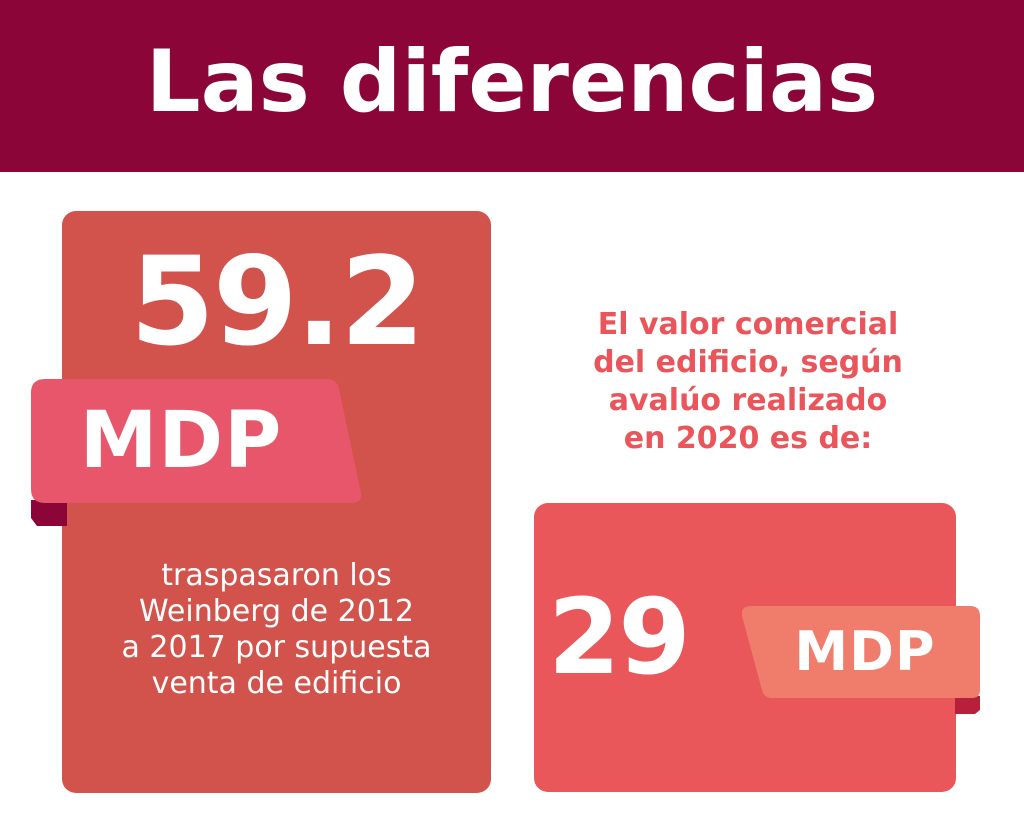 This screenshot has height=832, width=1024. Describe the element at coordinates (748, 363) in the screenshot. I see `right-intro-line: del edificio, según` at that location.